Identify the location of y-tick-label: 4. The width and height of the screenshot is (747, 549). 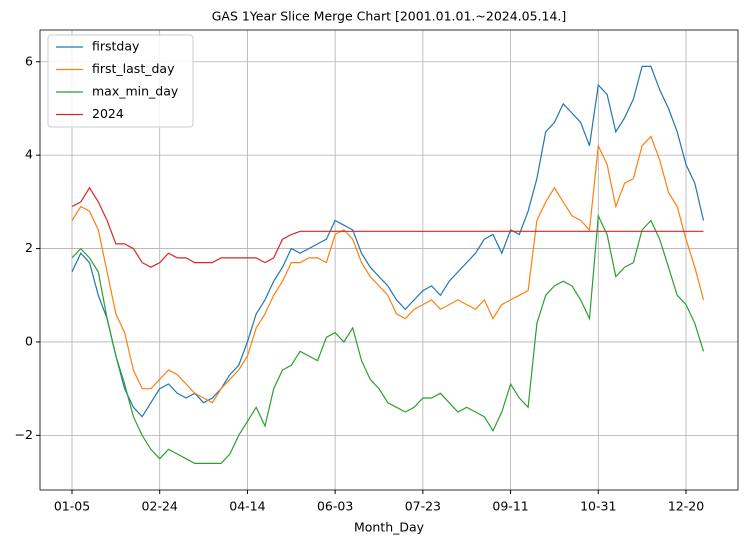
(29, 154).